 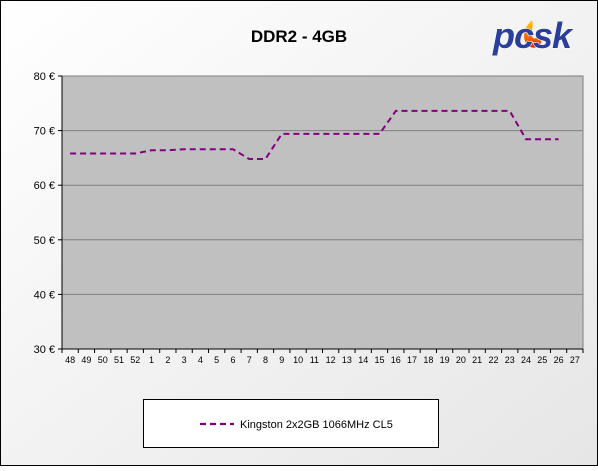 I want to click on y-tick-label: 70 €, so click(x=44, y=132).